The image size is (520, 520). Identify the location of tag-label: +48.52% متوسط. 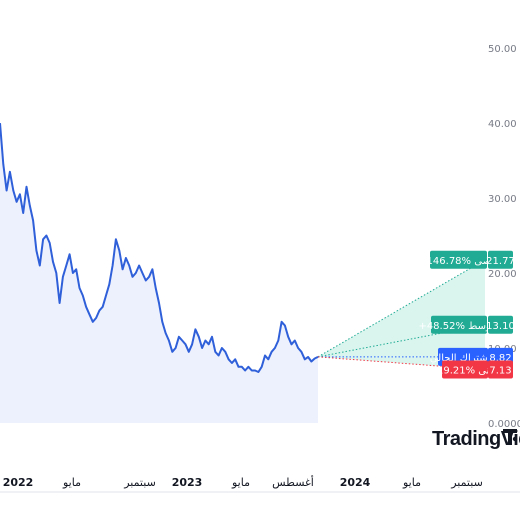
(458, 326).